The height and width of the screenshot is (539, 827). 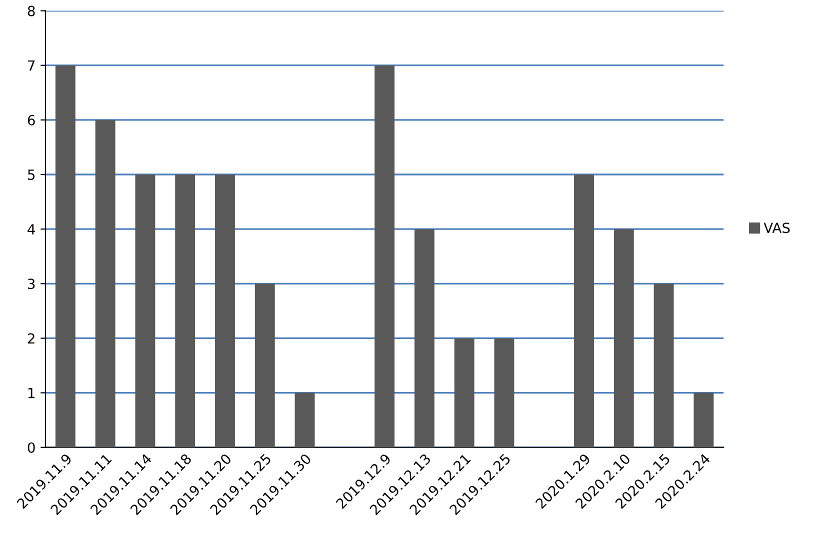 I want to click on y-tick-label: 4, so click(x=31, y=229).